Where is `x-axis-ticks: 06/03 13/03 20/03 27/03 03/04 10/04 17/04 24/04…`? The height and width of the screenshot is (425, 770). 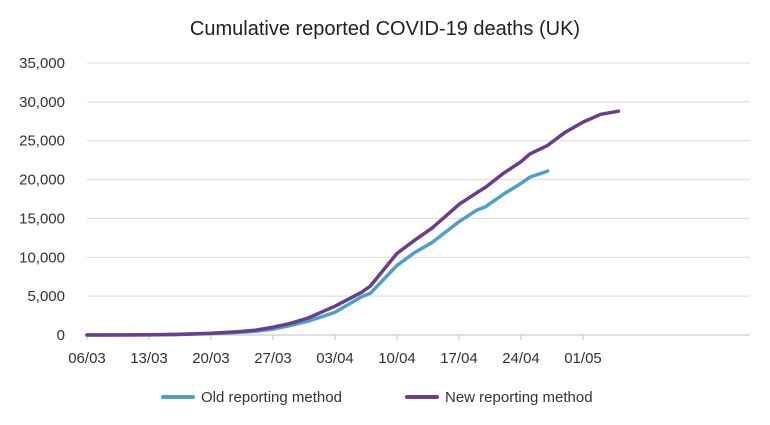 x-axis-ticks: 06/03 13/03 20/03 27/03 03/04 10/04 17/04 24/04… is located at coordinates (335, 351).